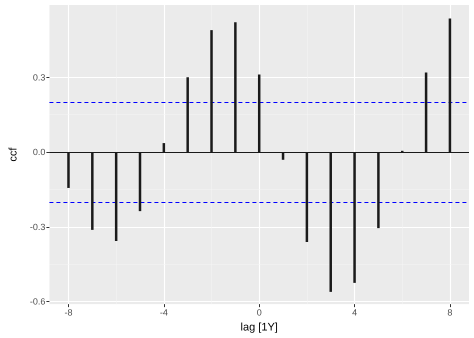 This screenshot has height=338, width=474. I want to click on x-tick-label: 8, so click(449, 313).